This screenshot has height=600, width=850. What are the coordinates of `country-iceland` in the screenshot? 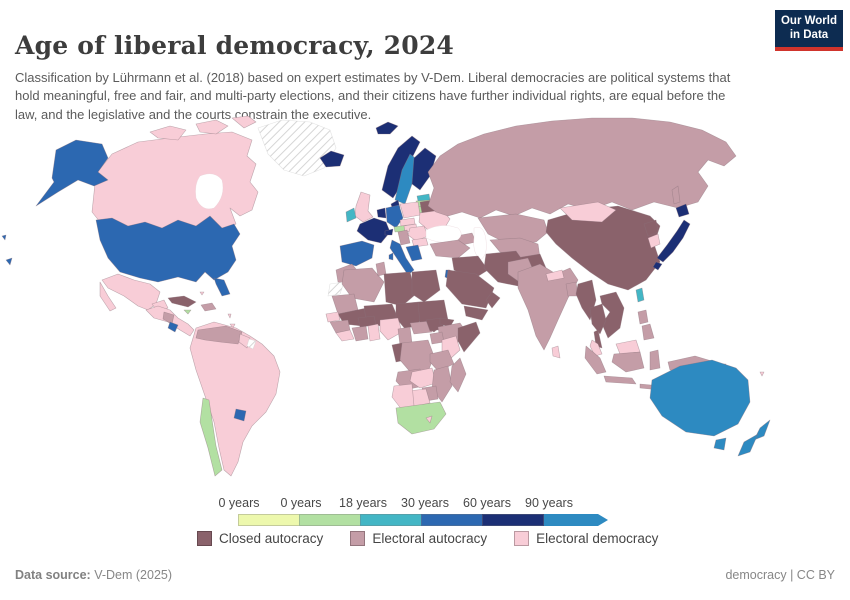 It's located at (332, 159).